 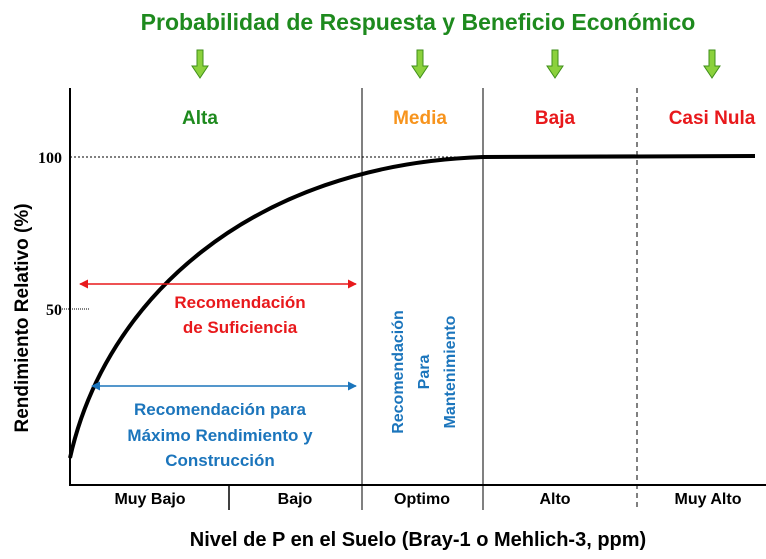 What do you see at coordinates (200, 118) in the screenshot?
I see `zone-label: Alta` at bounding box center [200, 118].